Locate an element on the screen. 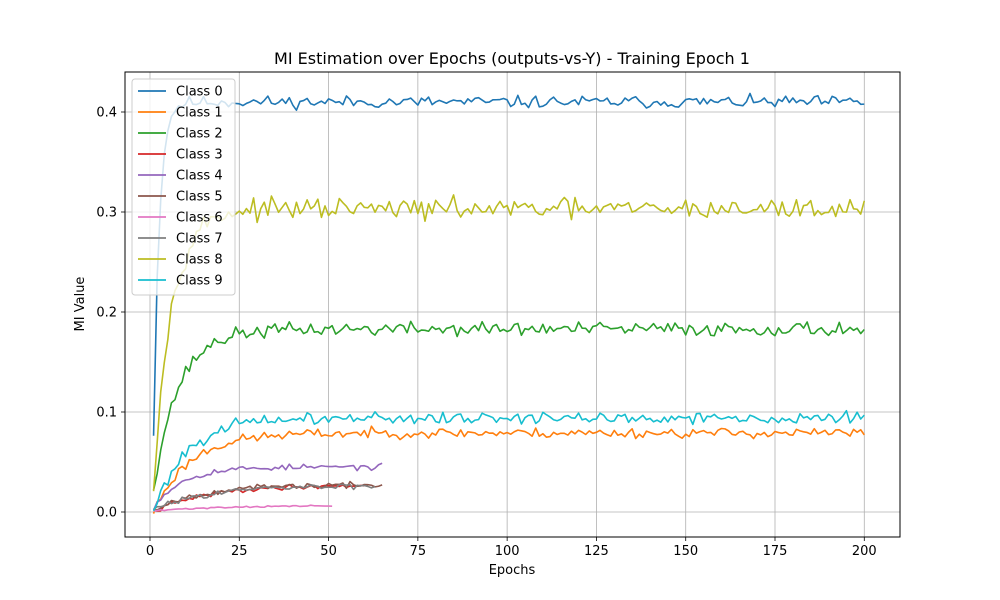 This screenshot has height=600, width=1000. legend-label: Class 7 is located at coordinates (199, 239).